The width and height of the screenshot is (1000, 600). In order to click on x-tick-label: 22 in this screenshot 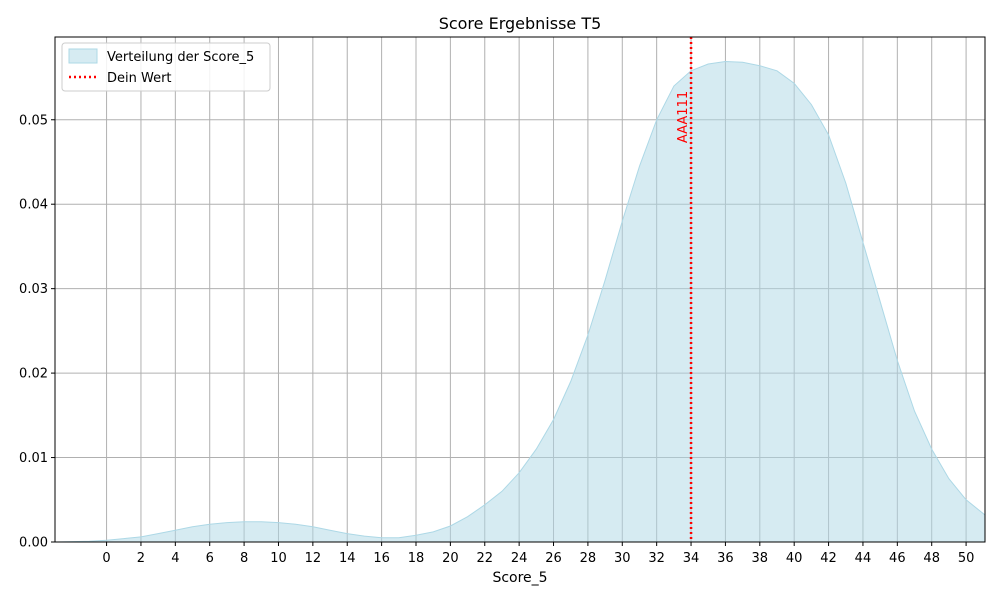, I will do `click(484, 558)`.